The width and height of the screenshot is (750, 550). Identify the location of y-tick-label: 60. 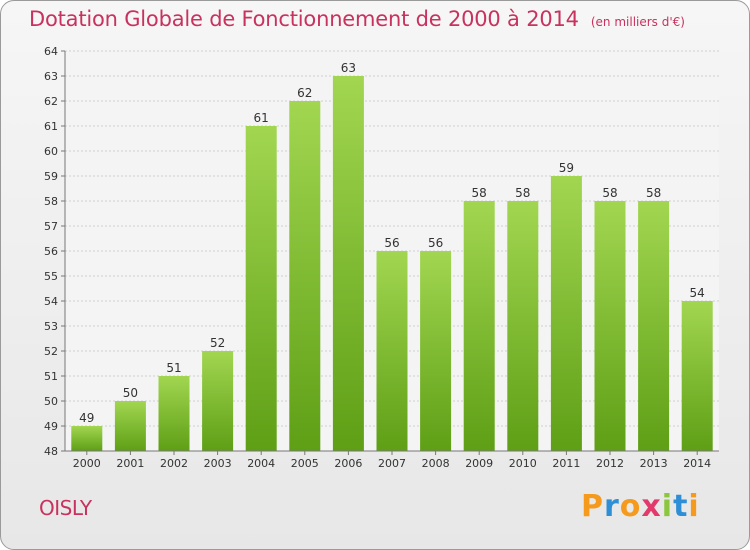
(51, 151).